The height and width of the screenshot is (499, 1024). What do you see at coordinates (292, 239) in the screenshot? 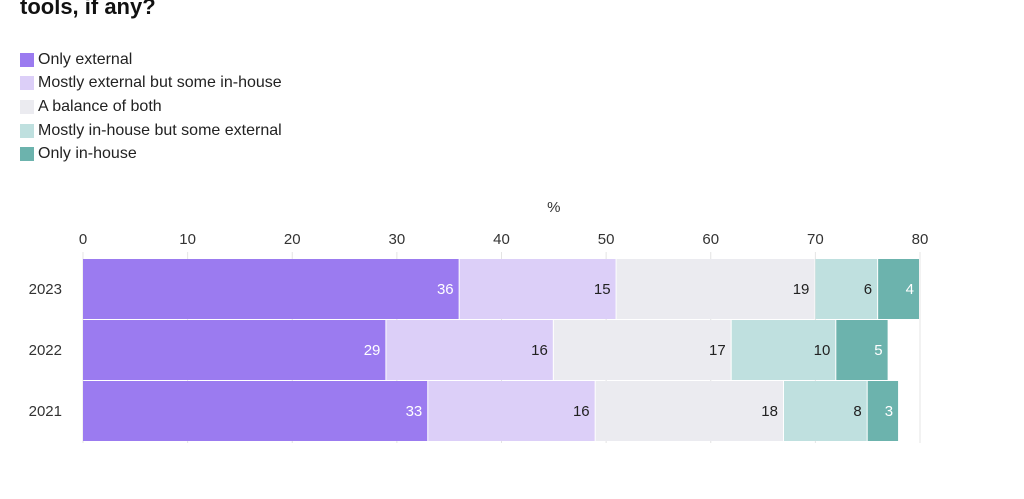
I see `x-tick-label: 20` at bounding box center [292, 239].